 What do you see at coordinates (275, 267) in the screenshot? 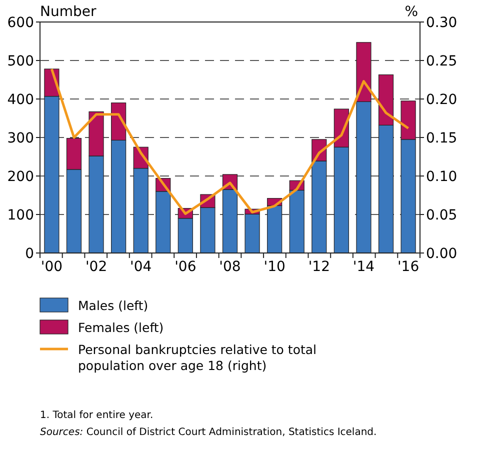
I see `x-tick-label: '10` at bounding box center [275, 267].